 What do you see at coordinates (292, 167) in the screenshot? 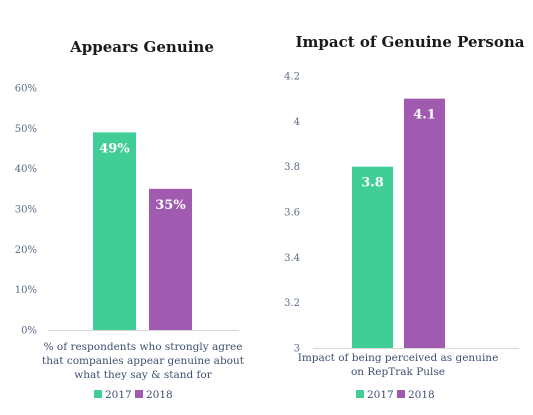
I see `y-tick-label: 3.8` at bounding box center [292, 167].